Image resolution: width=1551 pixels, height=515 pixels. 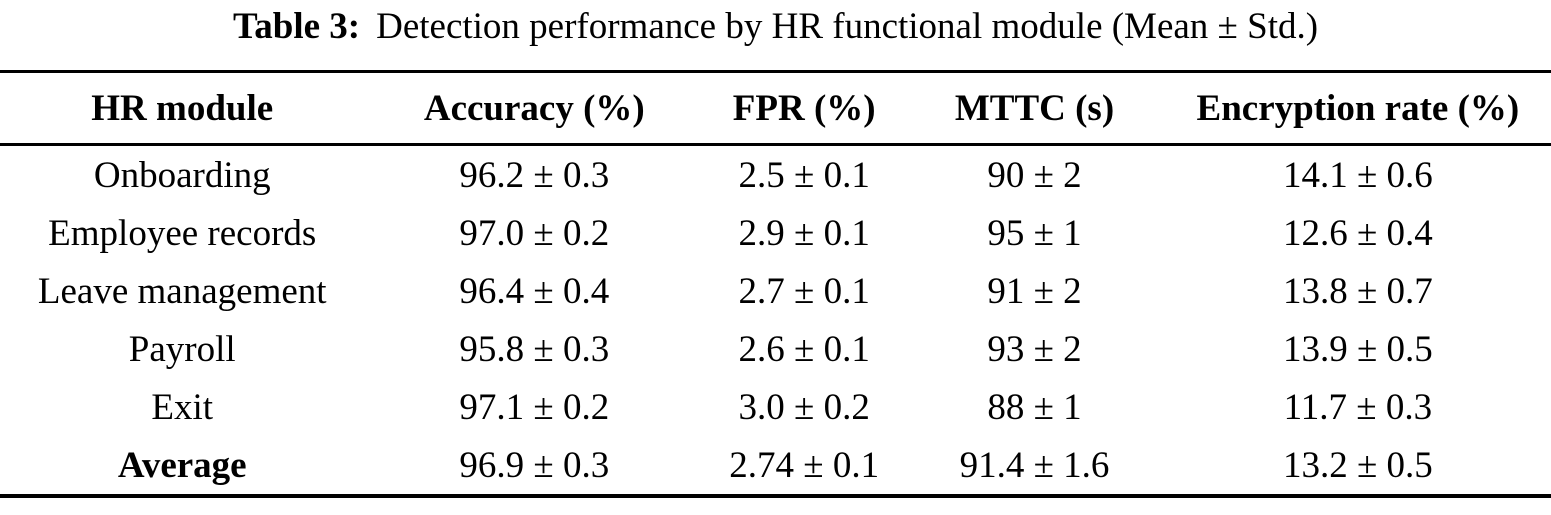 I want to click on column-header-hr-module: HR module, so click(x=182, y=108).